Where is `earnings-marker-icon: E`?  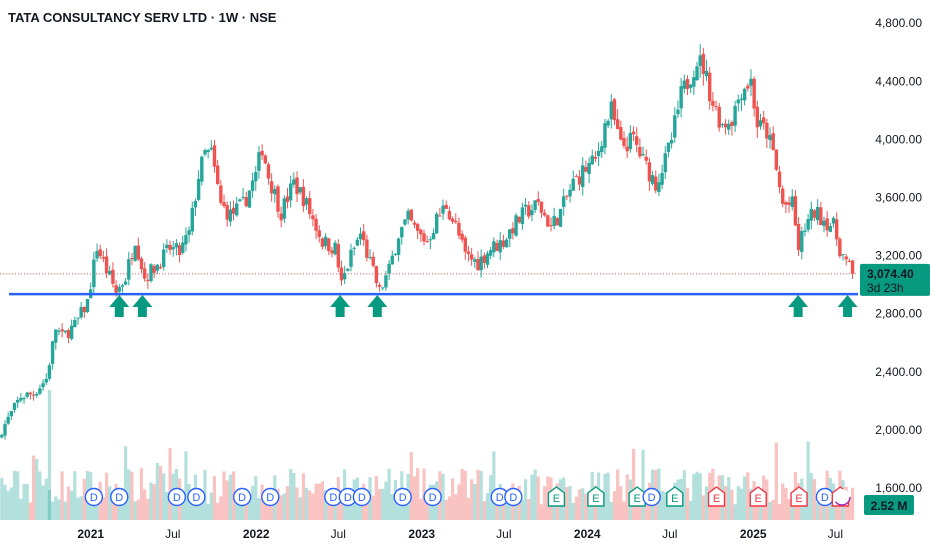 earnings-marker-icon: E is located at coordinates (675, 496).